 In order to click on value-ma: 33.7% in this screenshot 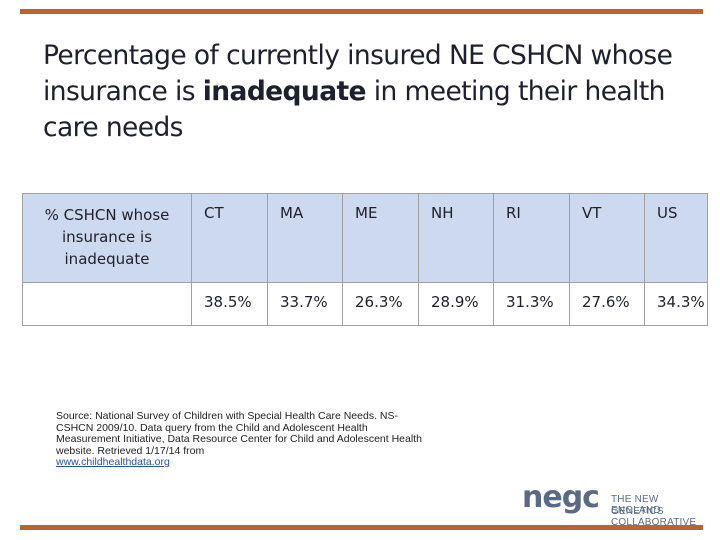, I will do `click(304, 302)`.